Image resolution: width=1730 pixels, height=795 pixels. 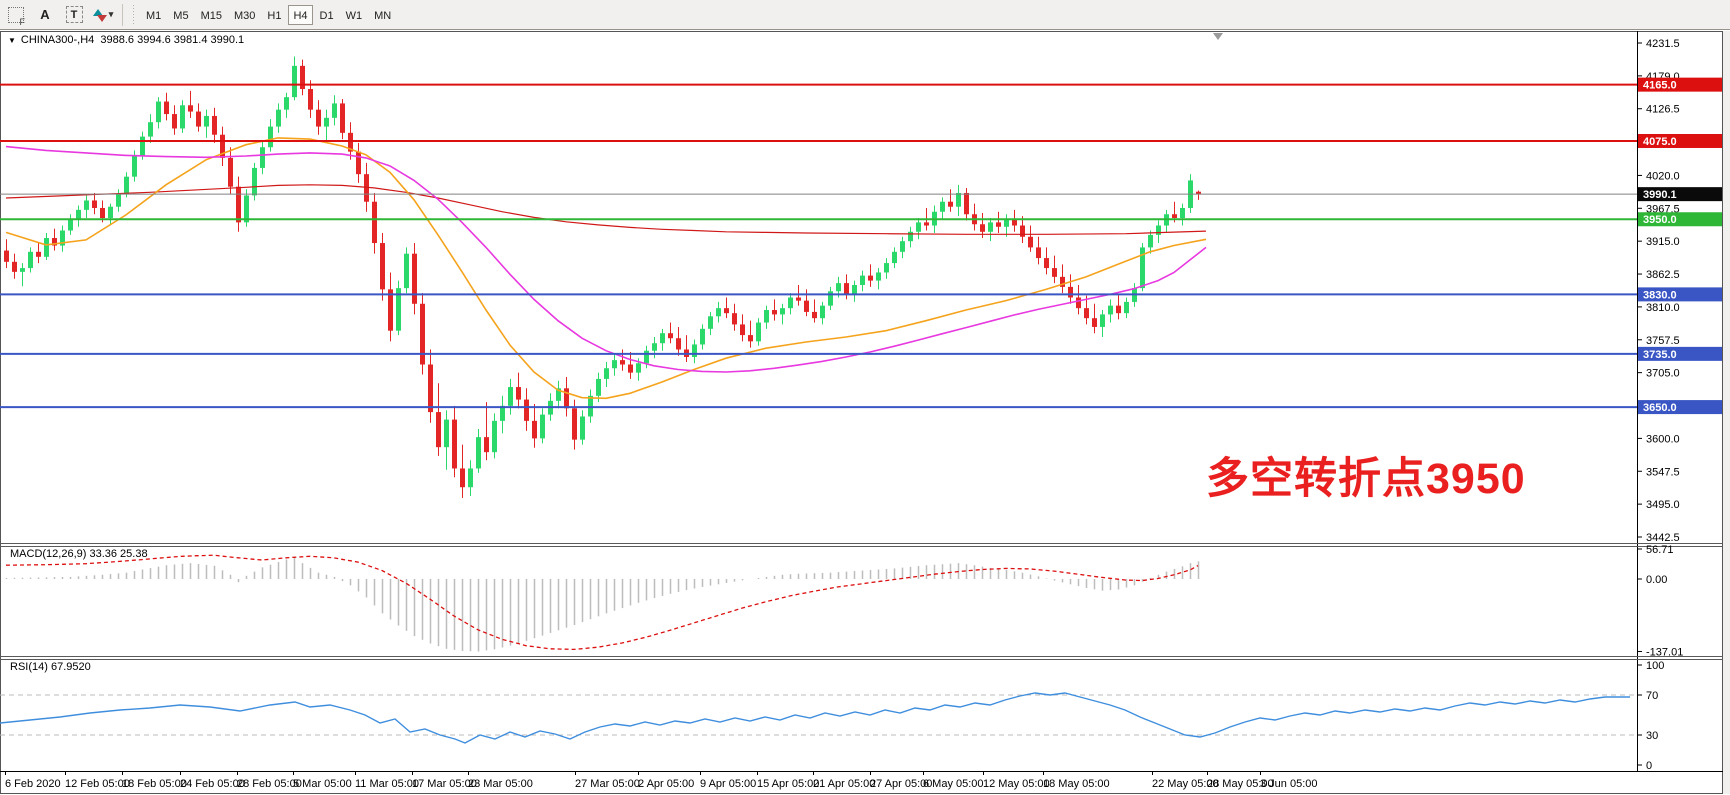 What do you see at coordinates (1726, 412) in the screenshot?
I see `right-edge-strip` at bounding box center [1726, 412].